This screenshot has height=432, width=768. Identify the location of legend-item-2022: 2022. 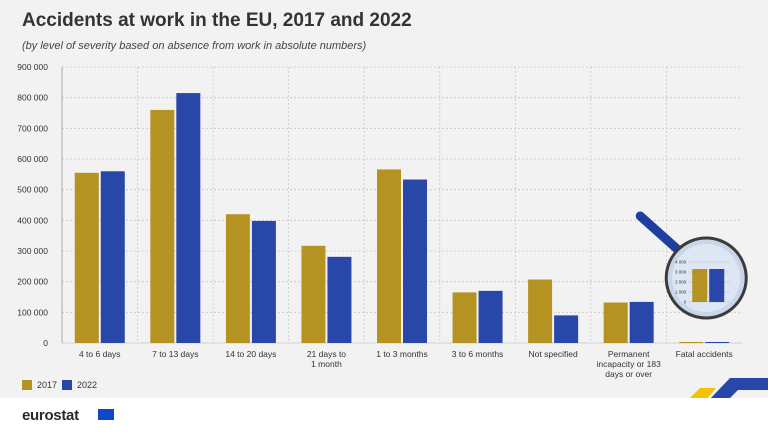
(79, 385).